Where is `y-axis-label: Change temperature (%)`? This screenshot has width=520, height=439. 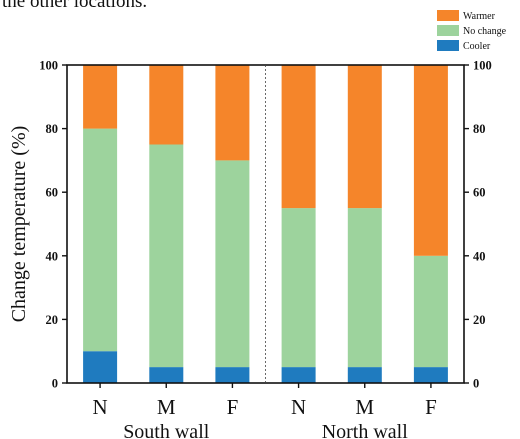 y-axis-label: Change temperature (%) is located at coordinates (19, 224).